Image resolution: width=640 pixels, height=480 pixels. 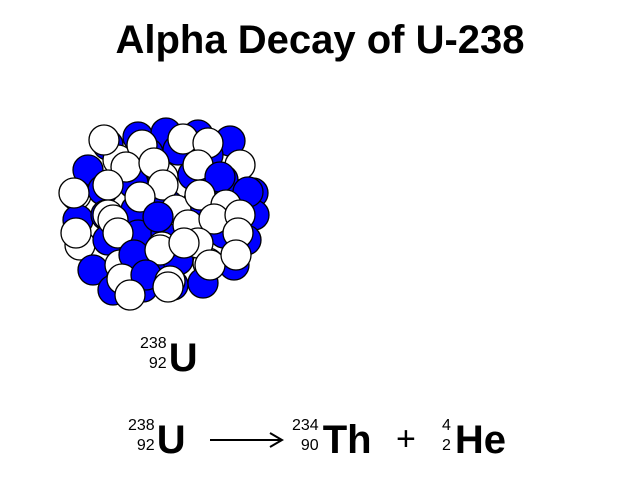 I want to click on product-1-symbol: Th, so click(x=347, y=440).